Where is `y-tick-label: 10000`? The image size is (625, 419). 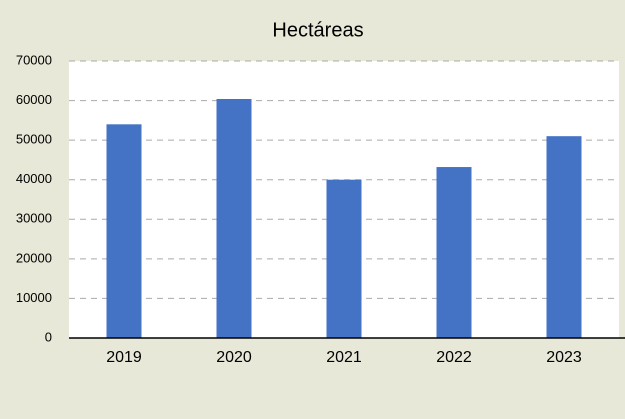 y-tick-label: 10000 is located at coordinates (34, 297).